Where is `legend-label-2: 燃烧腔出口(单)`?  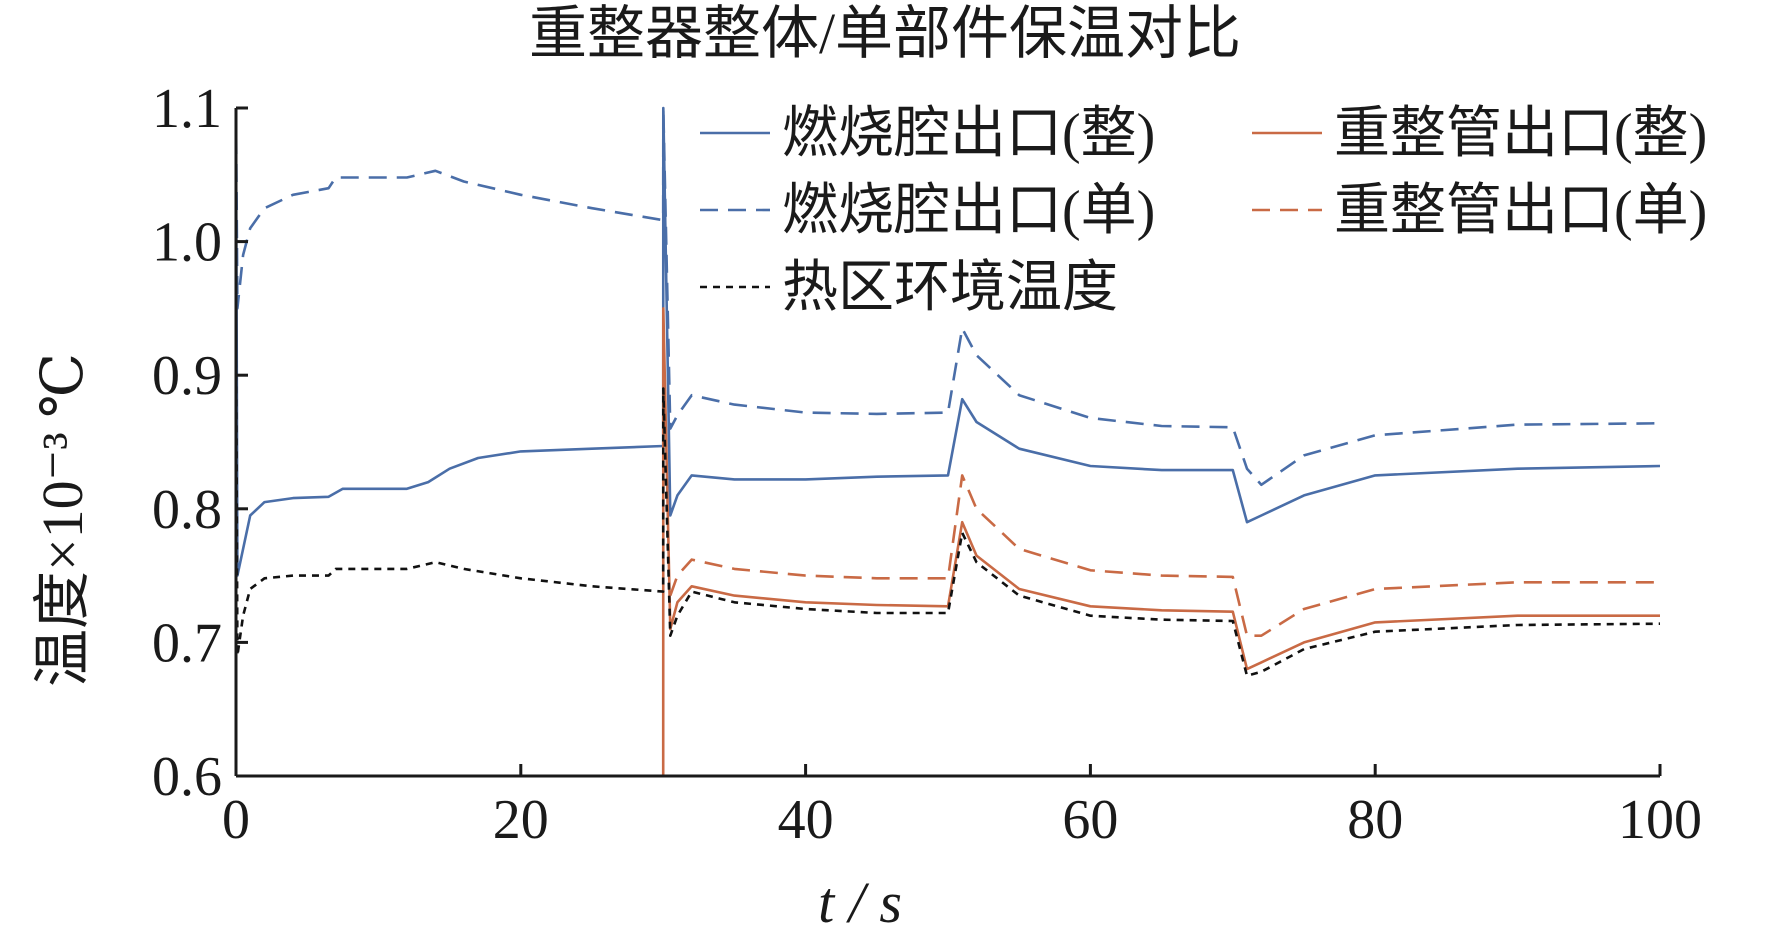
legend-label-2: 燃烧腔出口(单) is located at coordinates (968, 211).